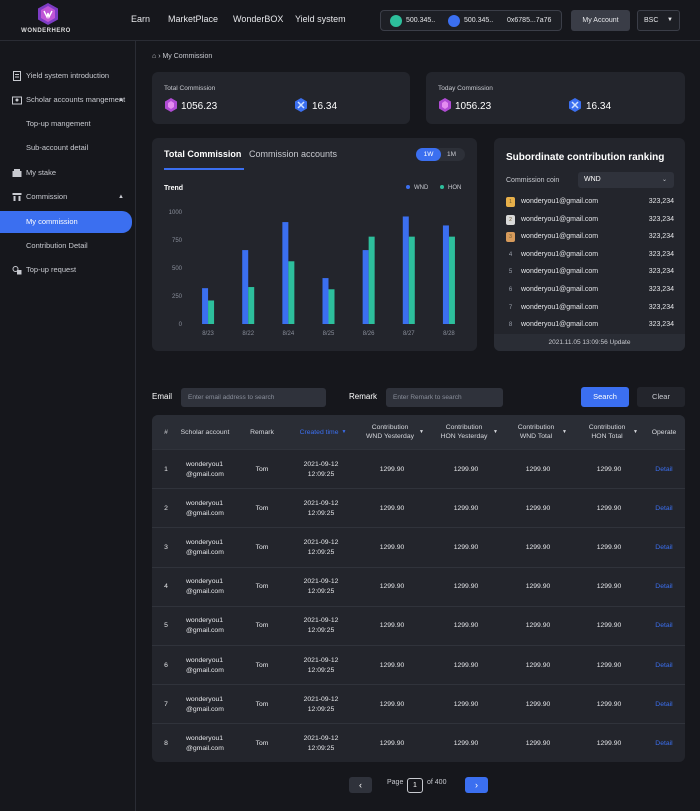 The height and width of the screenshot is (811, 700). I want to click on nav-marketplace: MarketPlace, so click(193, 19).